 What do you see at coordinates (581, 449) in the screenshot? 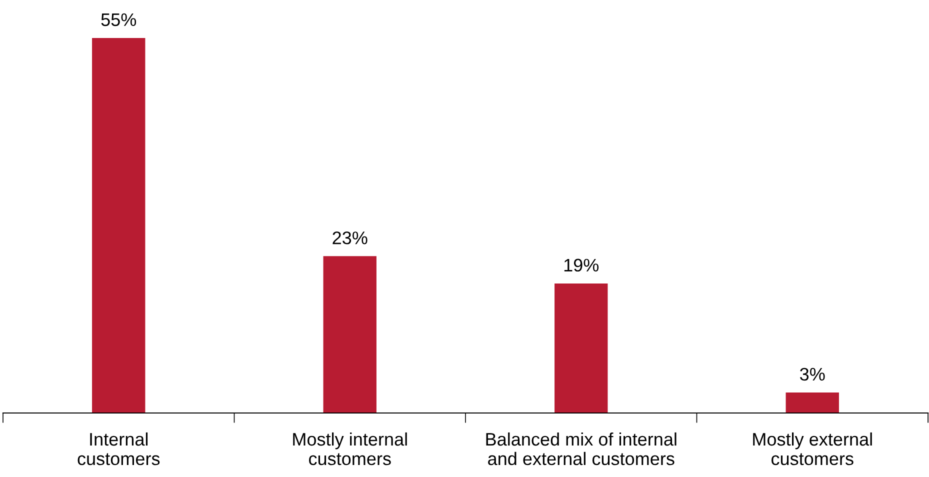
I see `x-tick-label: Balanced mix of internal and external customers` at bounding box center [581, 449].